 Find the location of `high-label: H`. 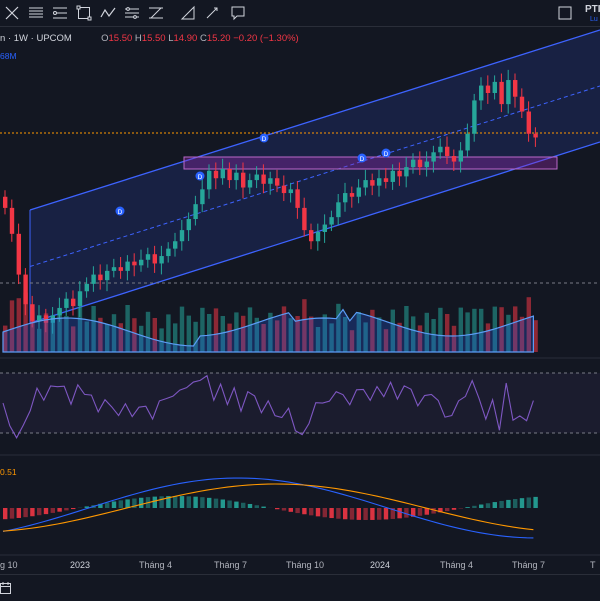

high-label: H is located at coordinates (138, 38).